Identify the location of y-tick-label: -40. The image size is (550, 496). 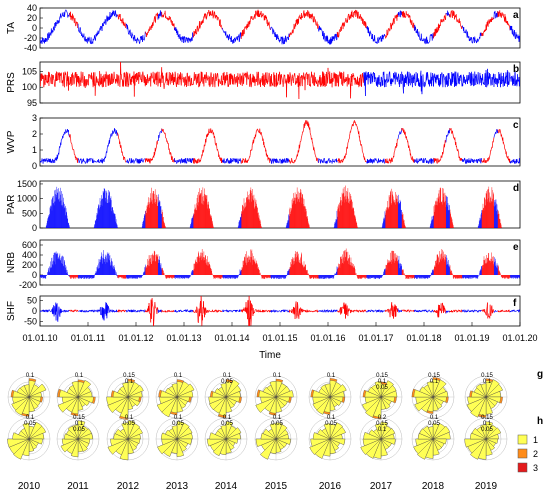
(30, 48).